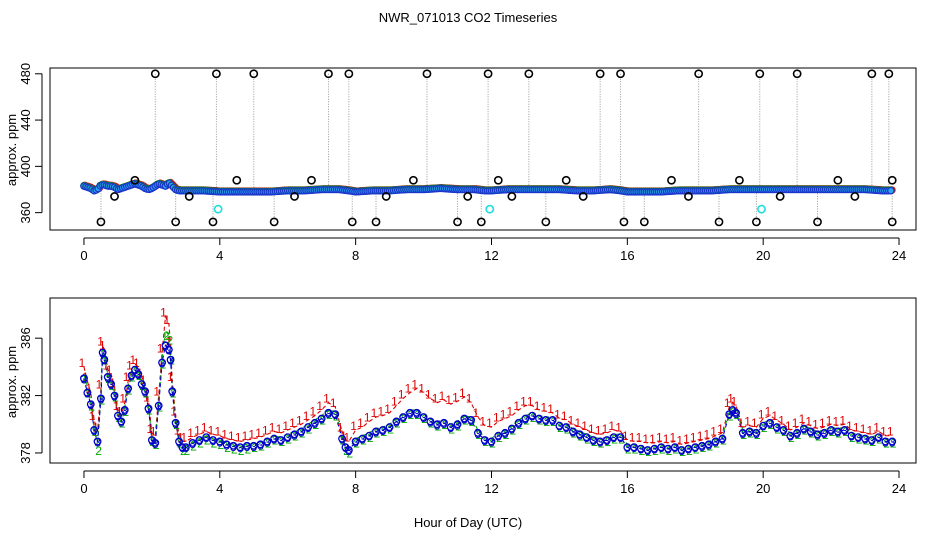  I want to click on top-x-tick-label: 12, so click(491, 255).